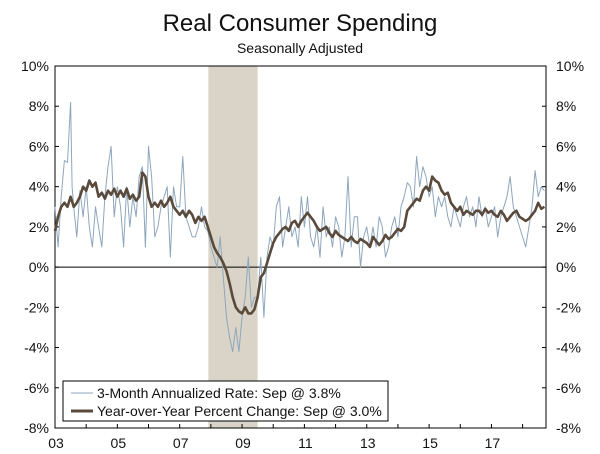 This screenshot has height=454, width=600. Describe the element at coordinates (568, 348) in the screenshot. I see `y-tick-label-right: -4%` at that location.